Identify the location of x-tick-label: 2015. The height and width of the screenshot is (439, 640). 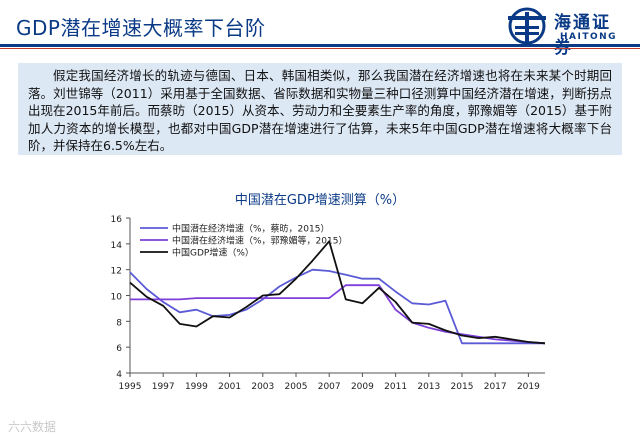
(462, 387).